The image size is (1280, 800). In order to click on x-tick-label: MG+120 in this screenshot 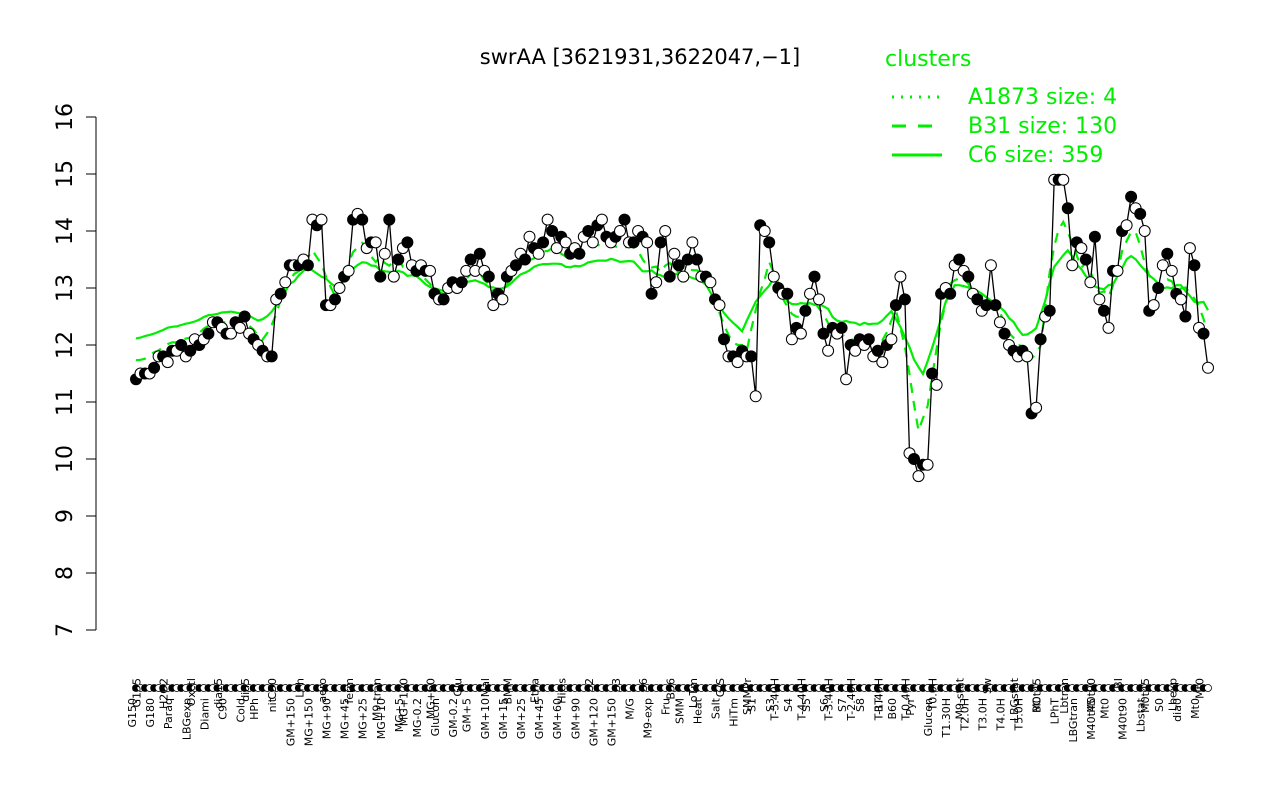, I will do `click(403, 702)`.